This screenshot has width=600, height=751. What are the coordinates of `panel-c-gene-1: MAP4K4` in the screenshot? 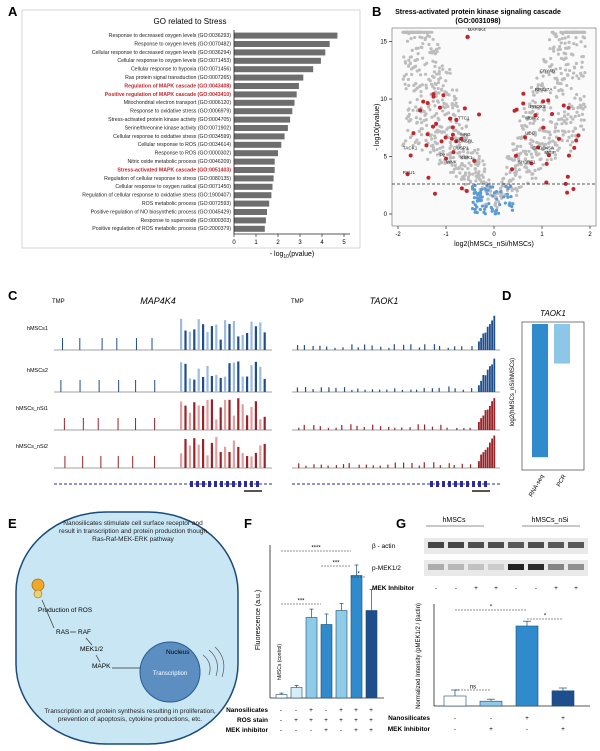 It's located at (158, 301).